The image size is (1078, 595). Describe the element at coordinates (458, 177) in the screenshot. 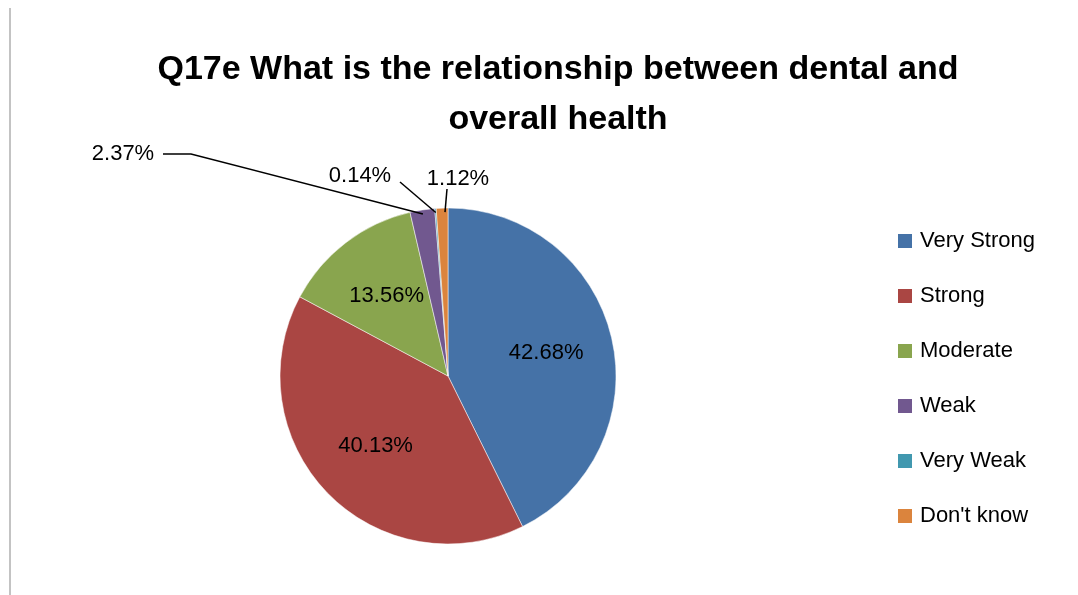

I see `data-label: 1.12%` at that location.